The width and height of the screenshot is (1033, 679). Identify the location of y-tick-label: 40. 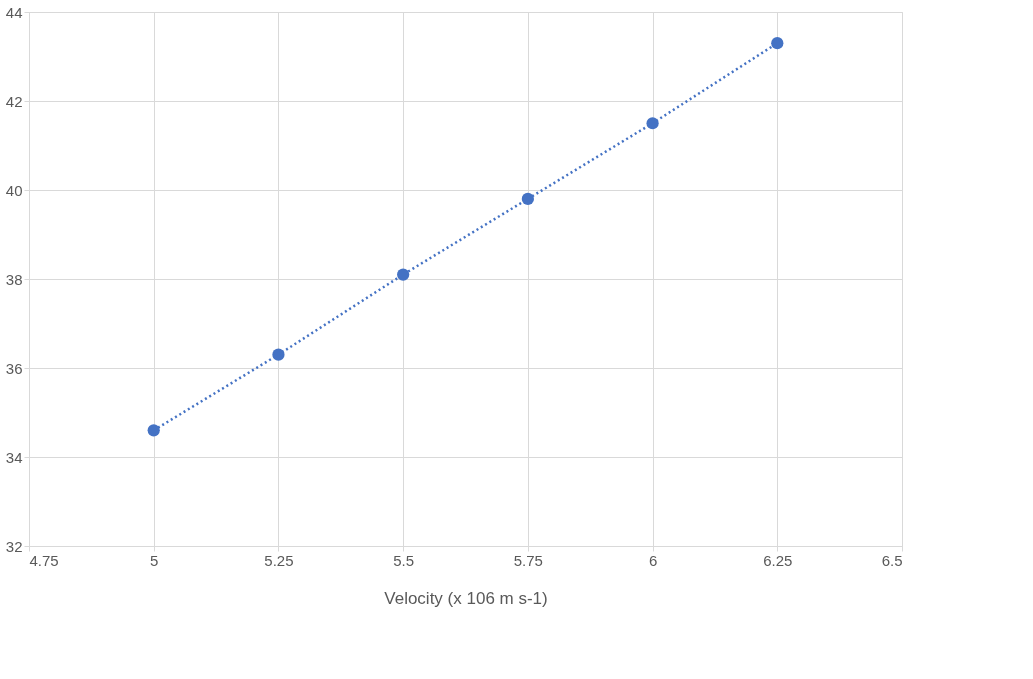
(14, 190).